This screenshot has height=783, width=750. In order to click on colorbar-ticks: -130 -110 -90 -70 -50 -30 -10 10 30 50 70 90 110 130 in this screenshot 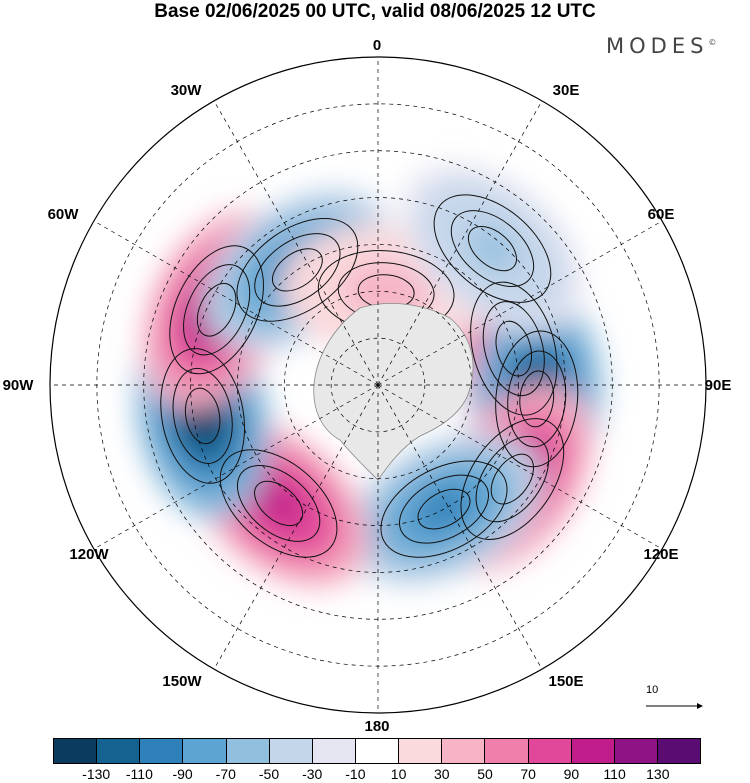, I will do `click(377, 774)`.